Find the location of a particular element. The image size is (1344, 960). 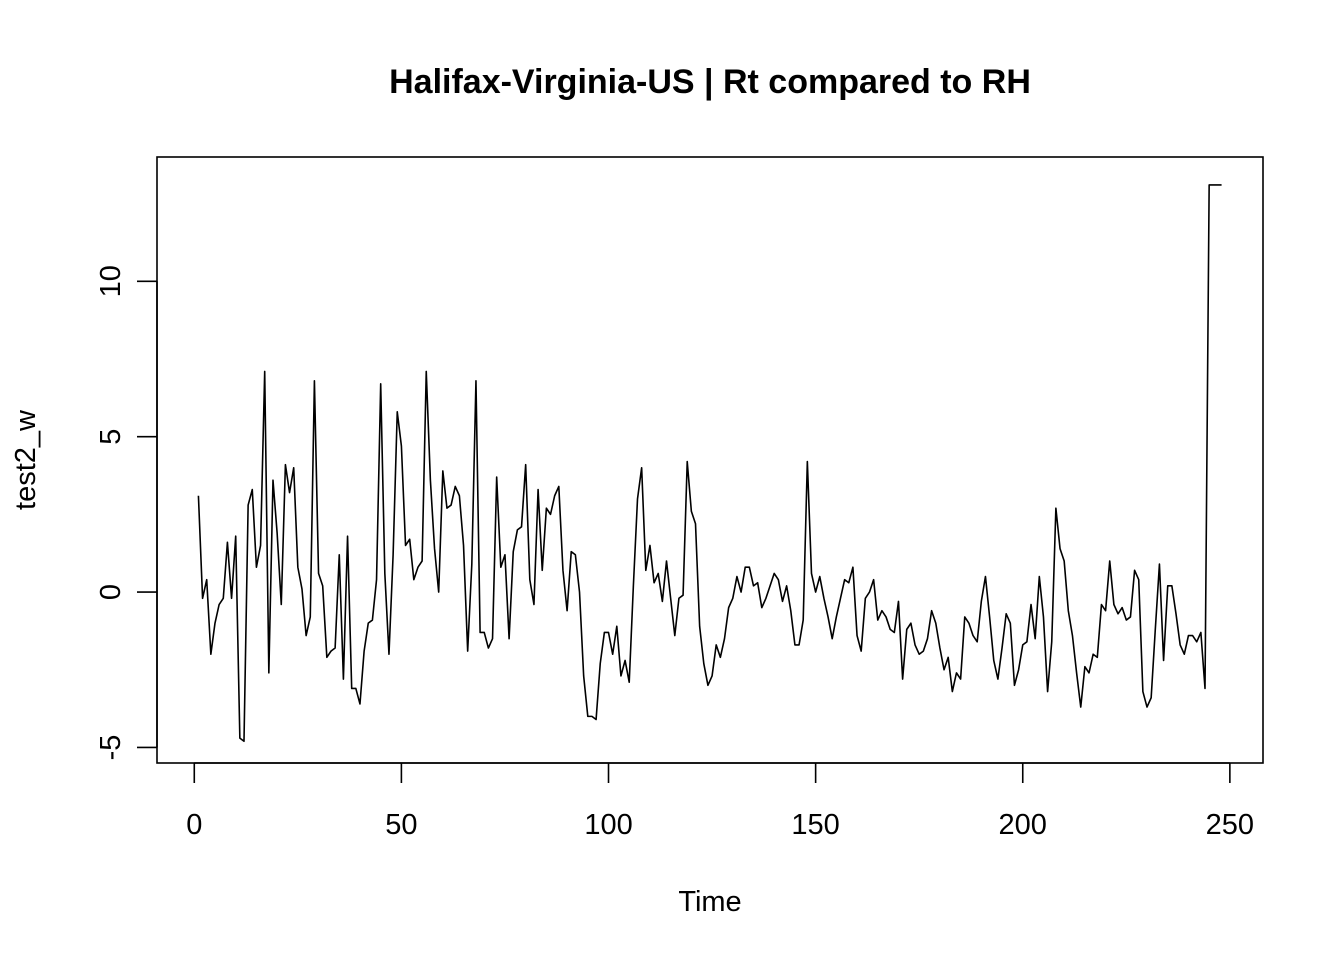

y-tick-label: -5 is located at coordinates (111, 748).